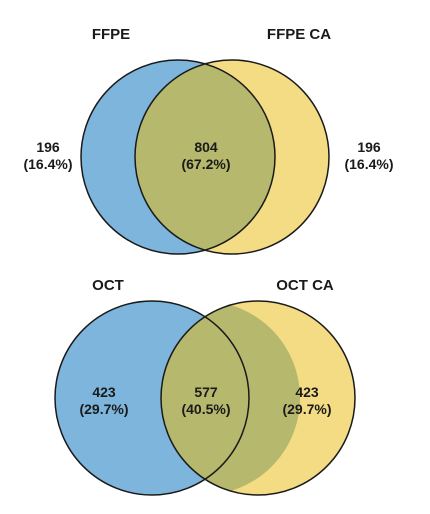 This screenshot has width=430, height=514. What do you see at coordinates (369, 147) in the screenshot?
I see `right-only-count: 196` at bounding box center [369, 147].